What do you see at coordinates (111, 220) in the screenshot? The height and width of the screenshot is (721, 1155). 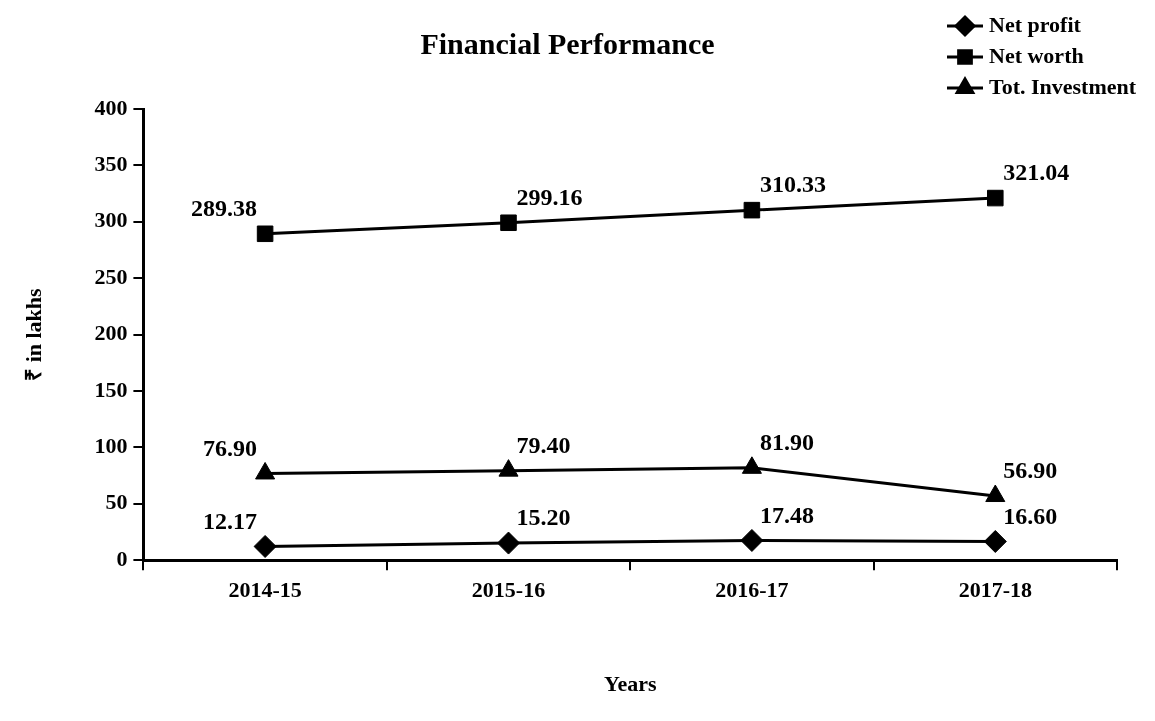 I see `y-tick-label: 300` at bounding box center [111, 220].